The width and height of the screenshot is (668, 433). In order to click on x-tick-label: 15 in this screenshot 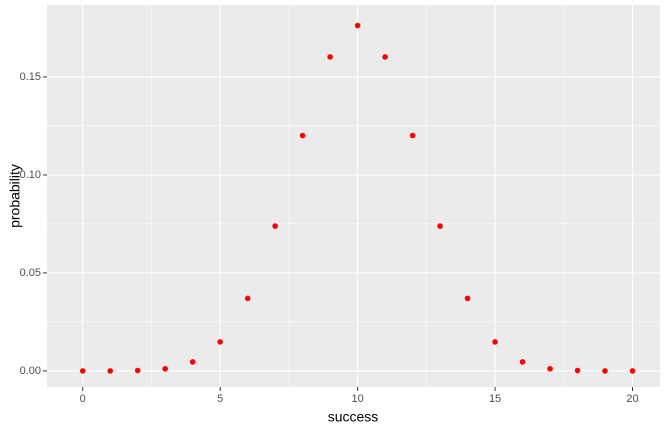, I will do `click(495, 399)`.